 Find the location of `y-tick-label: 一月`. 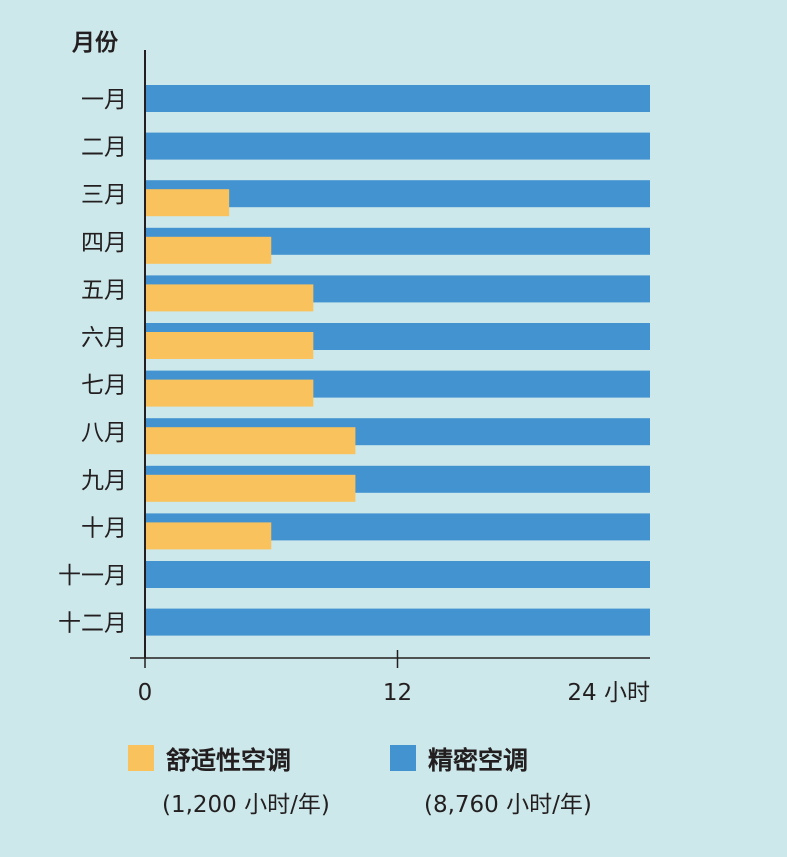

y-tick-label: 一月 is located at coordinates (104, 100).